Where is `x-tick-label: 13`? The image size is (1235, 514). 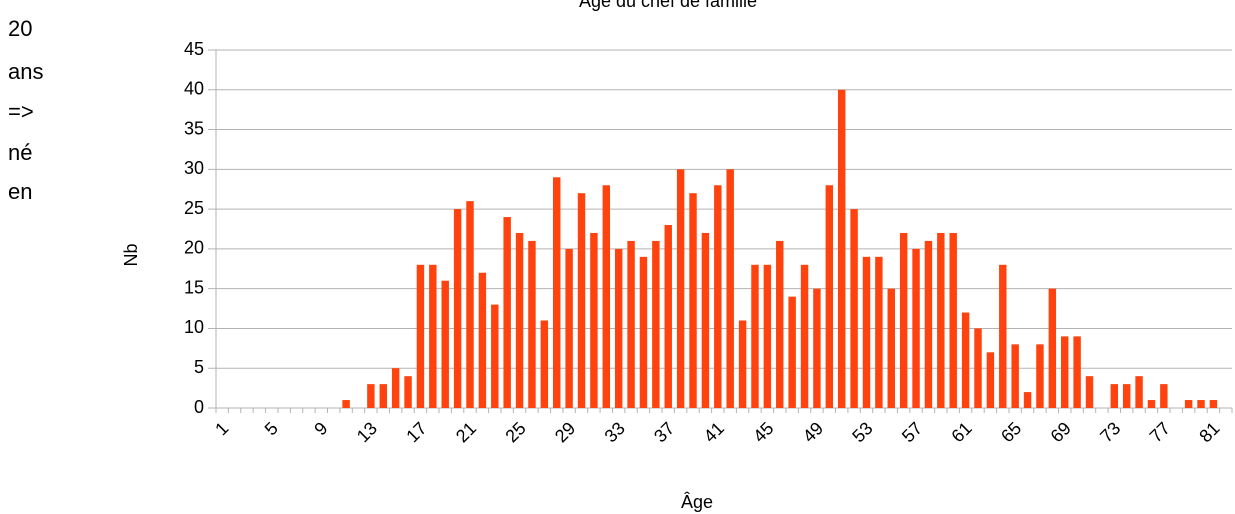 x-tick-label: 13 is located at coordinates (367, 432).